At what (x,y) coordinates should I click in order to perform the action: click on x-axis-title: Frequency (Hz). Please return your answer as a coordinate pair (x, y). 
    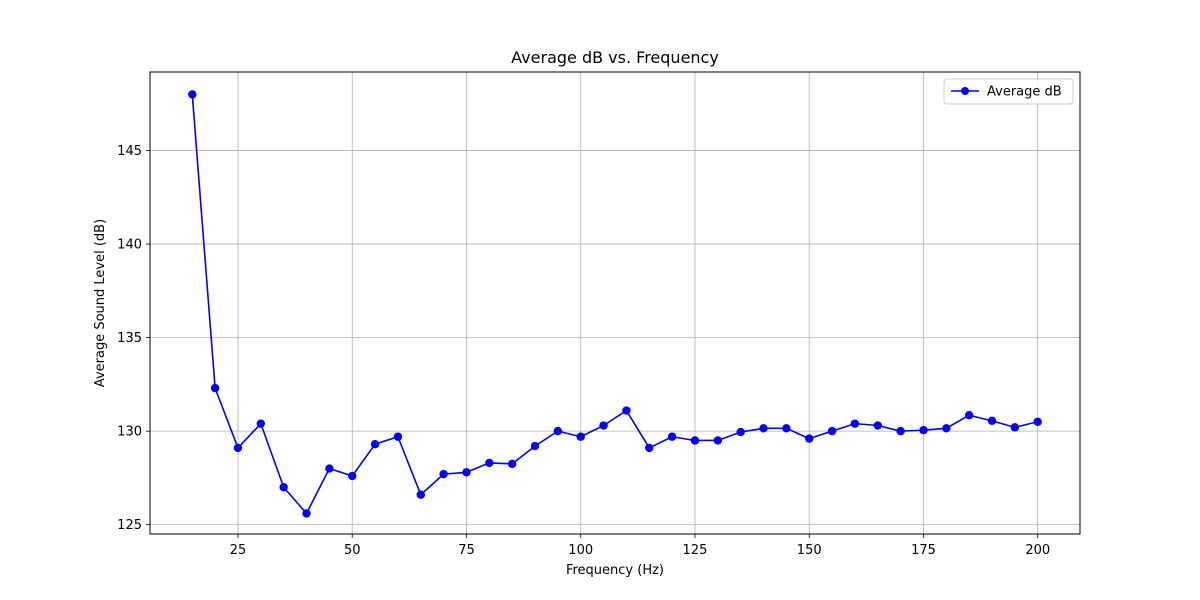
    Looking at the image, I should click on (615, 570).